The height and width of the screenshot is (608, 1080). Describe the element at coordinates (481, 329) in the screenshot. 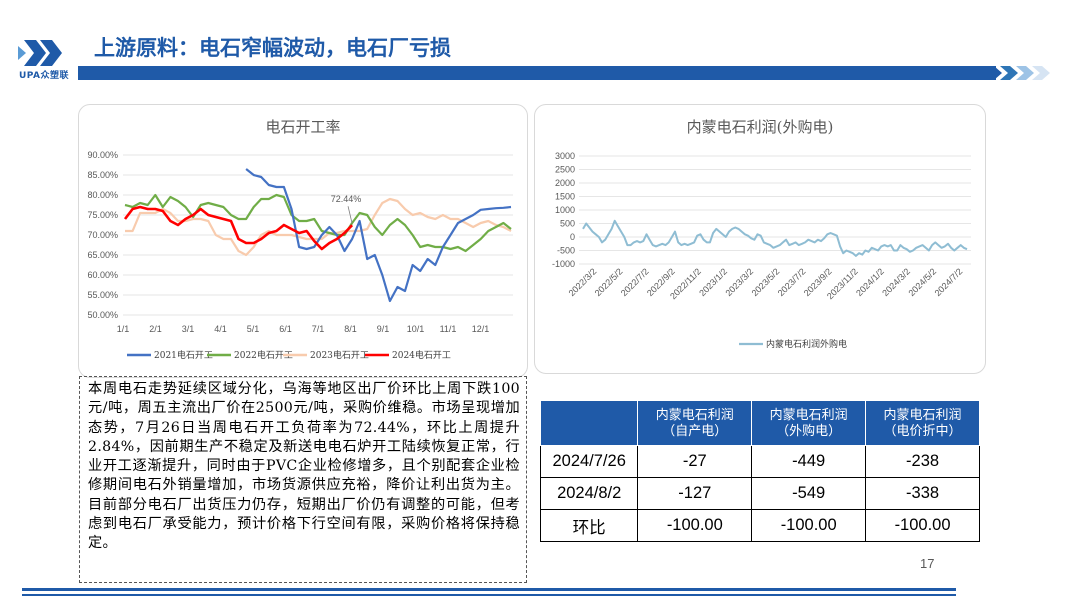

I see `x-tick-label: 12/1` at that location.